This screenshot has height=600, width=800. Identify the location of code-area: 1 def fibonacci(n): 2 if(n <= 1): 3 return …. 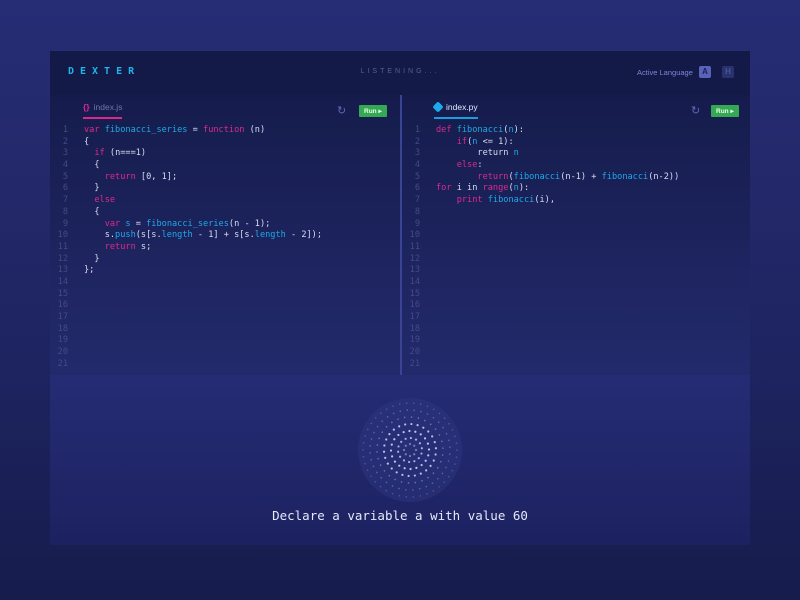
(541, 247).